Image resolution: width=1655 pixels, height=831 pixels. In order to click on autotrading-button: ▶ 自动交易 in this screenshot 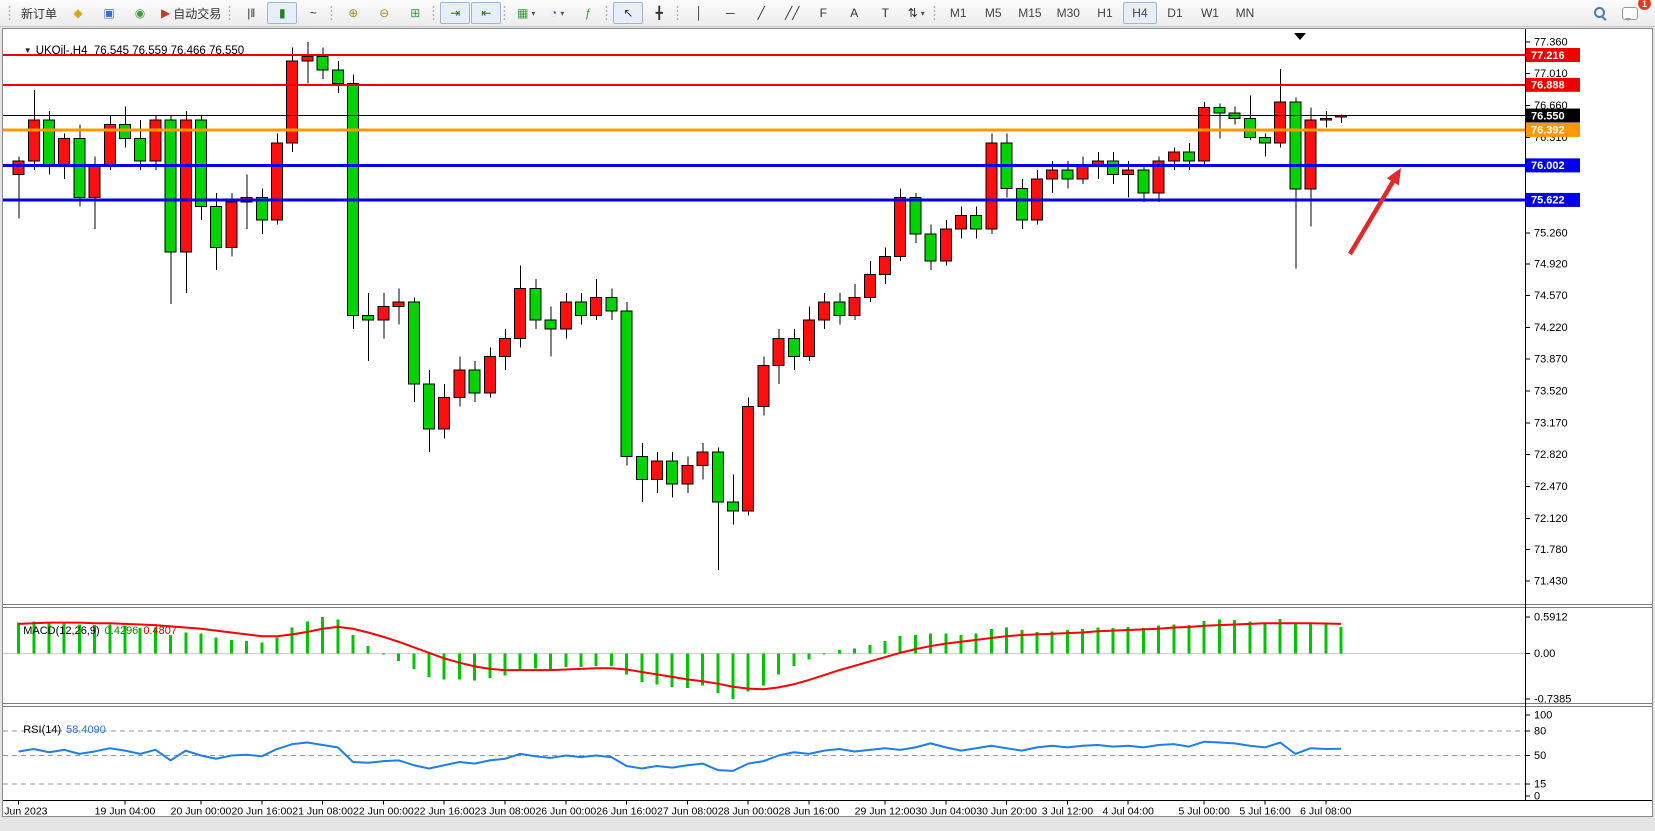, I will do `click(191, 13)`.